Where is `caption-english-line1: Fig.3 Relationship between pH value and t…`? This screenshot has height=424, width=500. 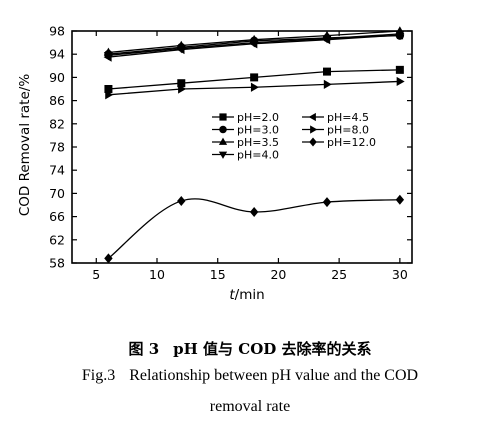
caption-english-line1: Fig.3 Relationship between pH value and t… is located at coordinates (250, 376).